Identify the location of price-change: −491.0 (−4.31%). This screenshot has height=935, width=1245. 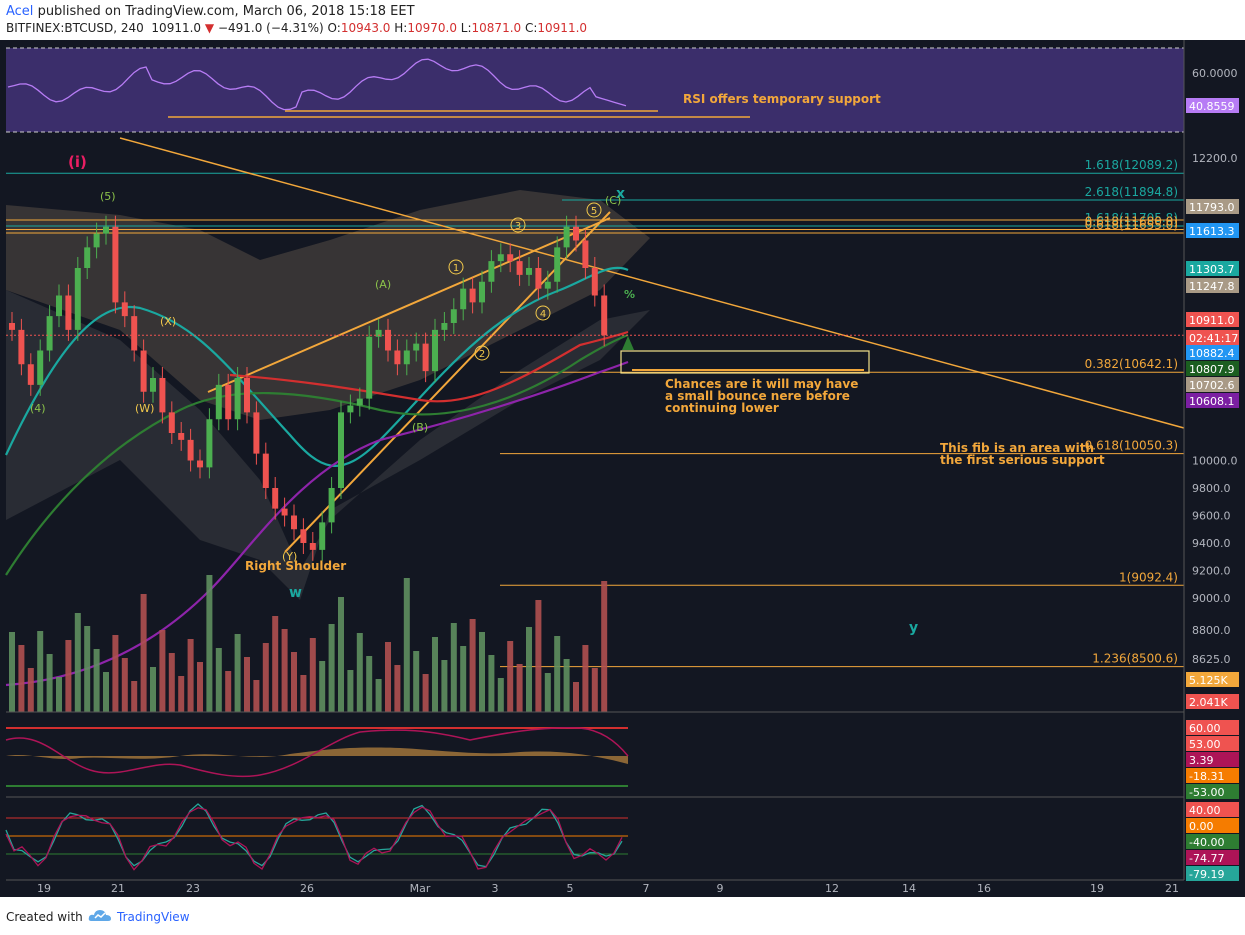
(270, 28).